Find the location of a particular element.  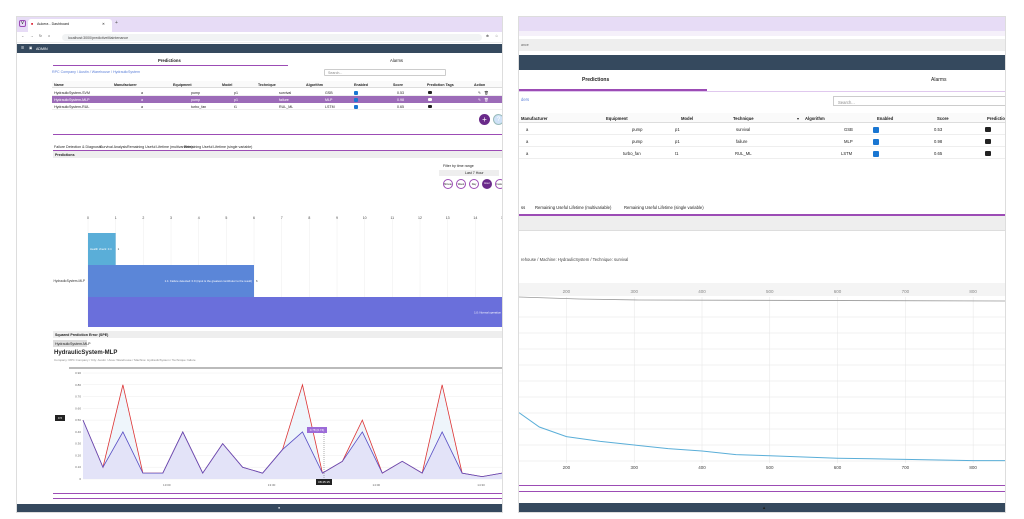

col-prediction-tags: Prediction Tags is located at coordinates (440, 84).